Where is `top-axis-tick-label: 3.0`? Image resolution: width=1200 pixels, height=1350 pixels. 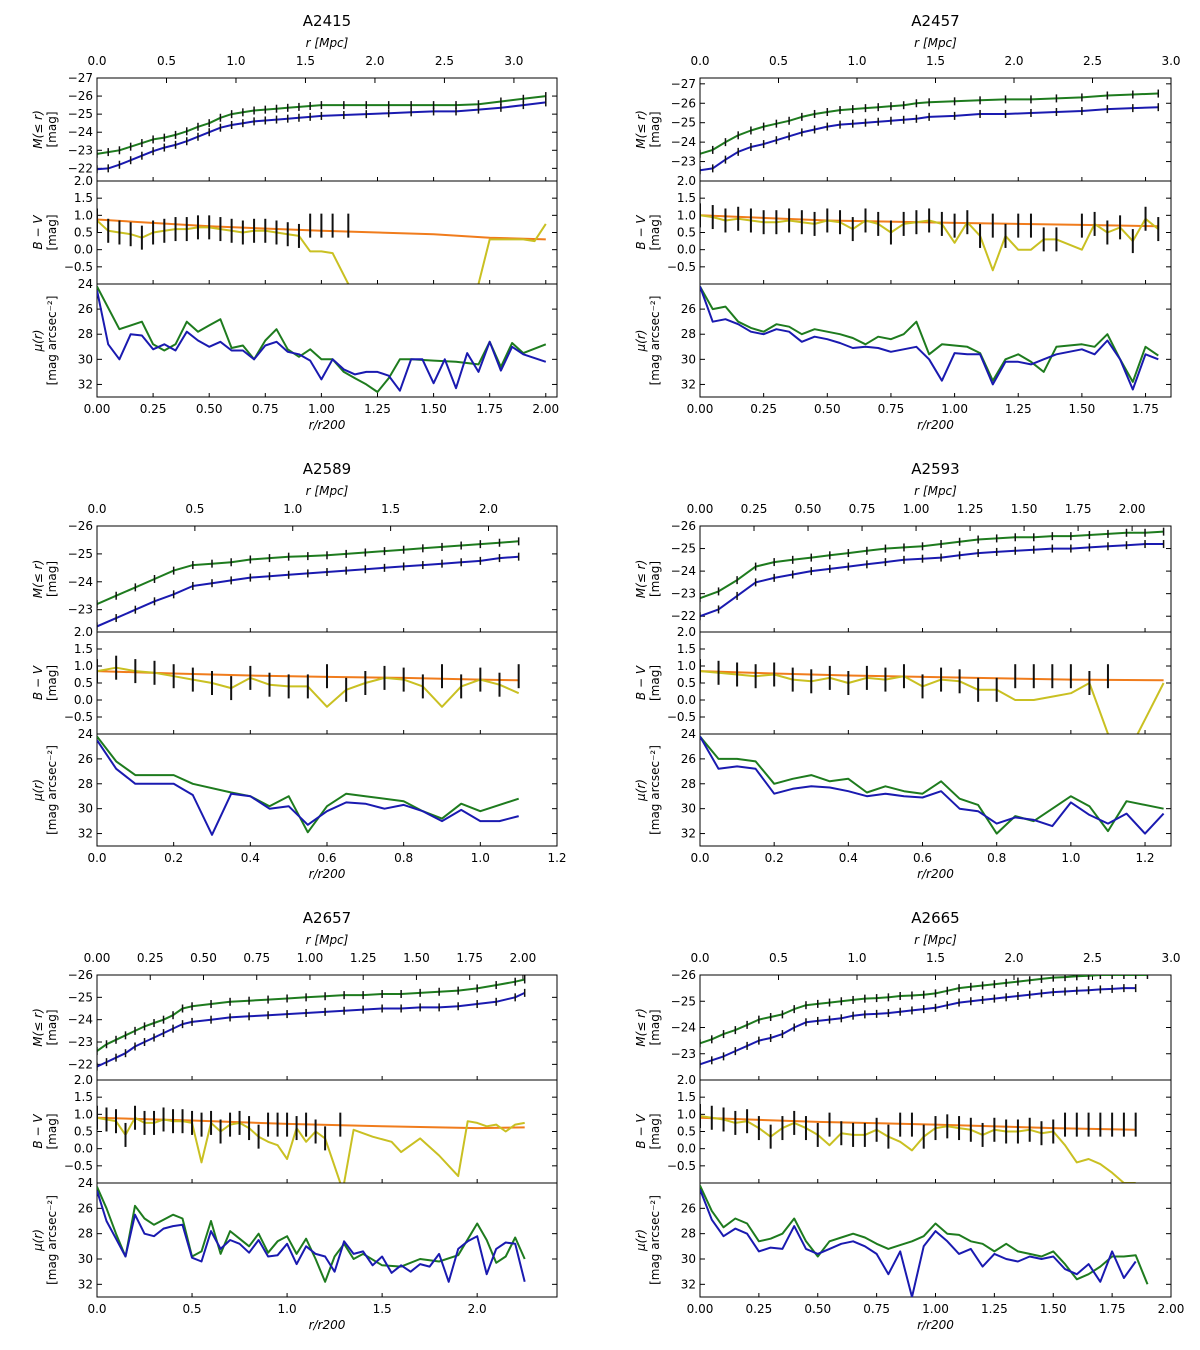
top-axis-tick-label: 3.0 is located at coordinates (513, 61).